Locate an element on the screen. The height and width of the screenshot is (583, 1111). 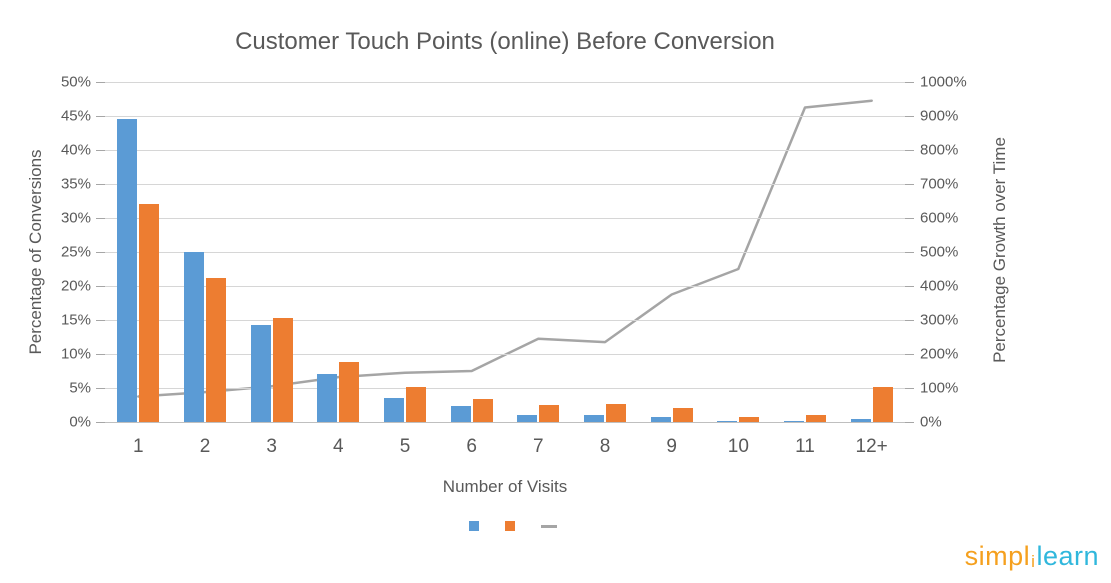
left-axis-tick-label: 10% is located at coordinates (75, 354).